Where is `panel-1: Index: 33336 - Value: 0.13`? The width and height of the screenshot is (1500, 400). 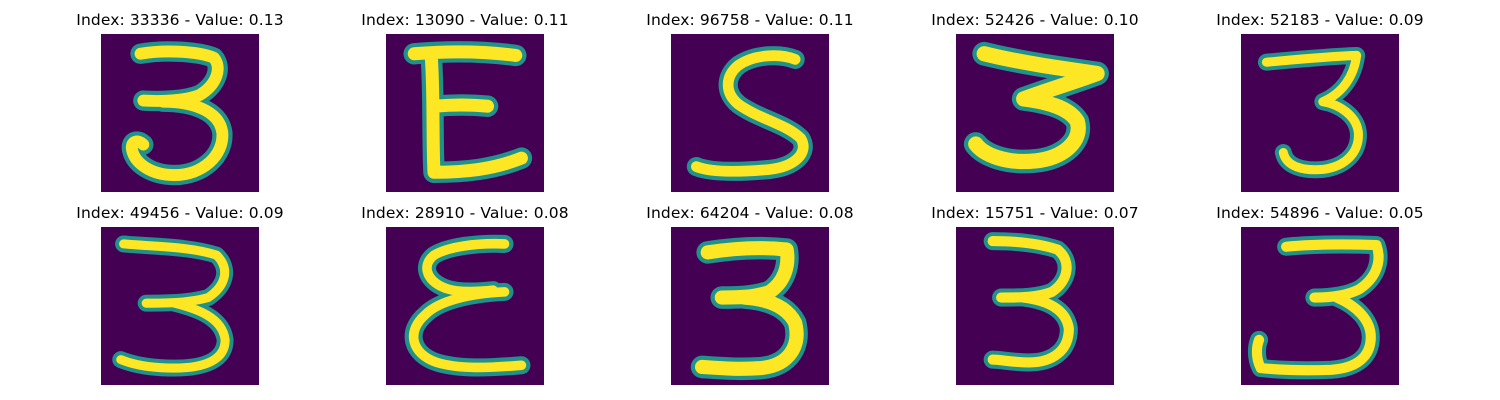
panel-1: Index: 33336 - Value: 0.13 is located at coordinates (180, 96).